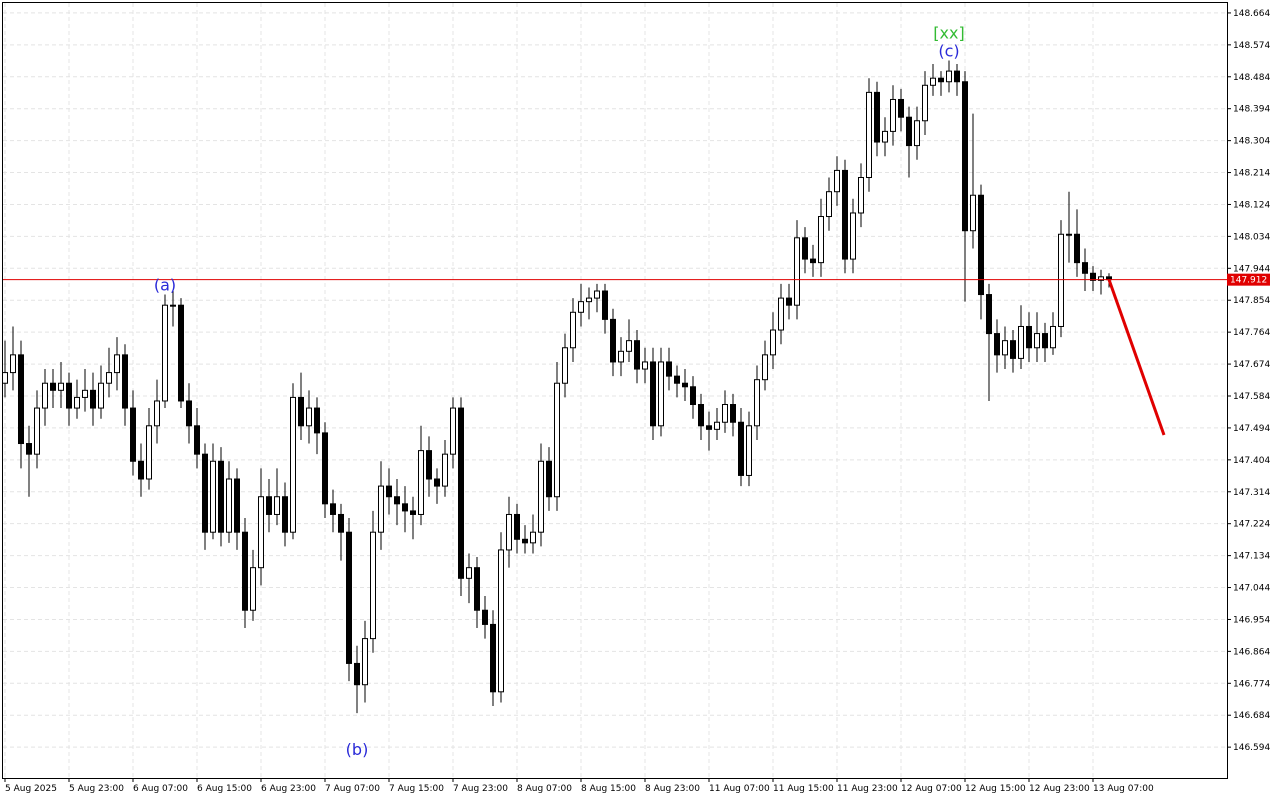 The image size is (1280, 800). What do you see at coordinates (1251, 142) in the screenshot?
I see `y-tick-label: 148.304` at bounding box center [1251, 142].